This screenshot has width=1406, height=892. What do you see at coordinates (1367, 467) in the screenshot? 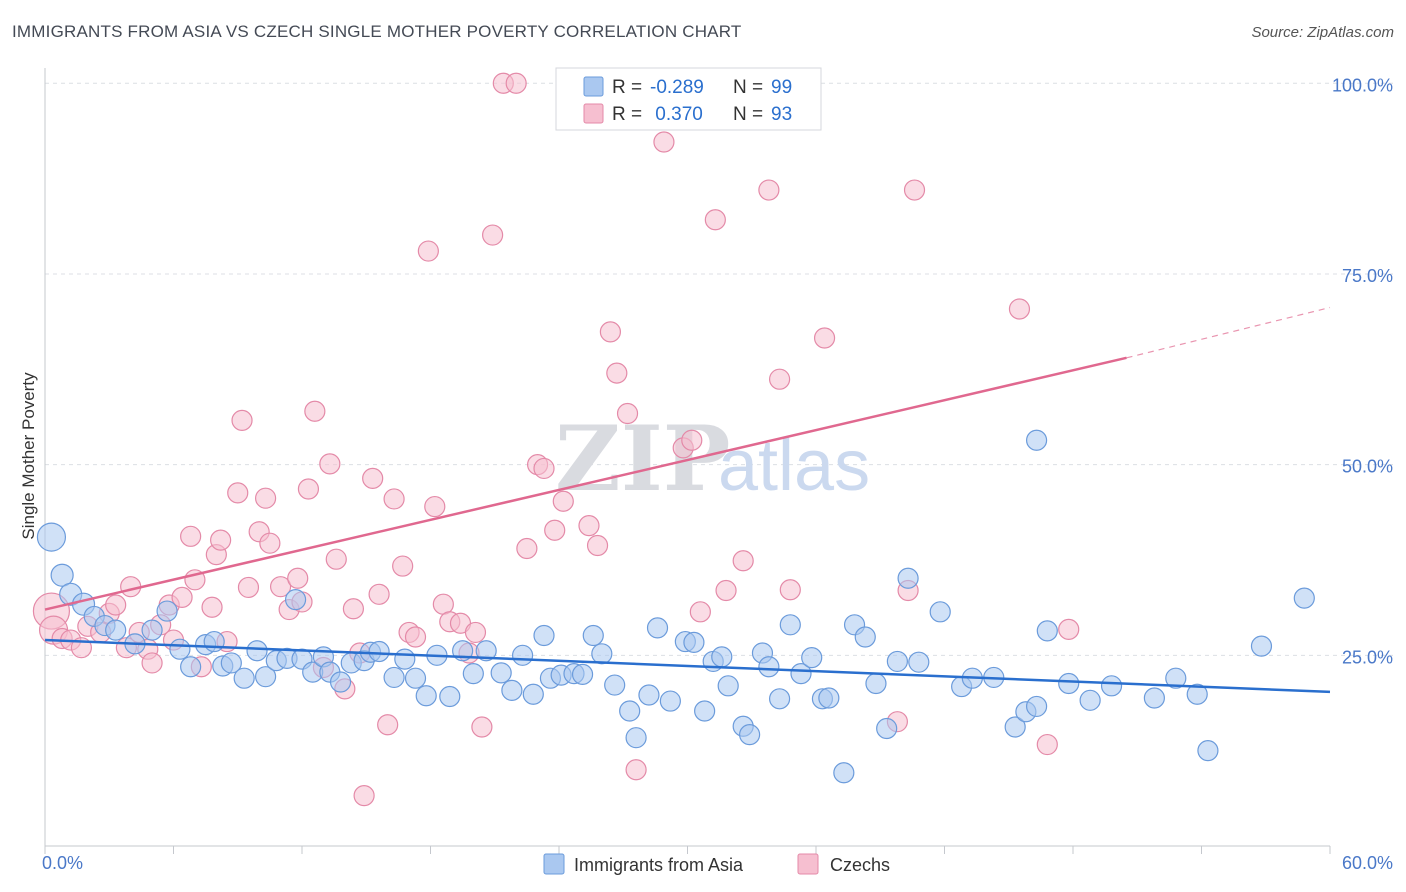
I see `y-tick-label-50: 50.0%` at bounding box center [1367, 467].